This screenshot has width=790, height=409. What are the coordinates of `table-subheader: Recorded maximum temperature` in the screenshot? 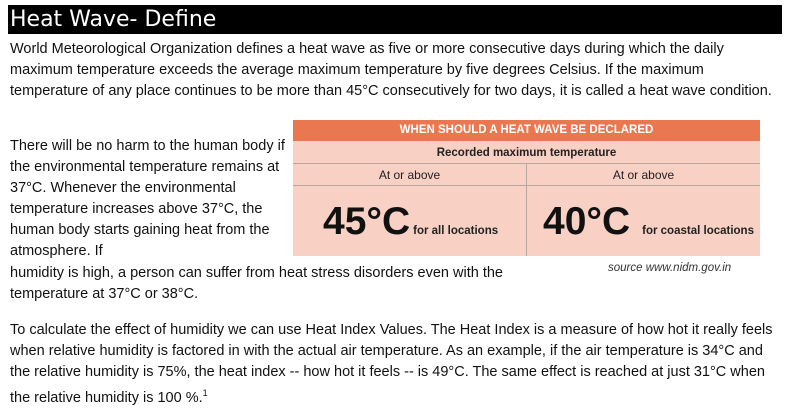 It's located at (526, 153).